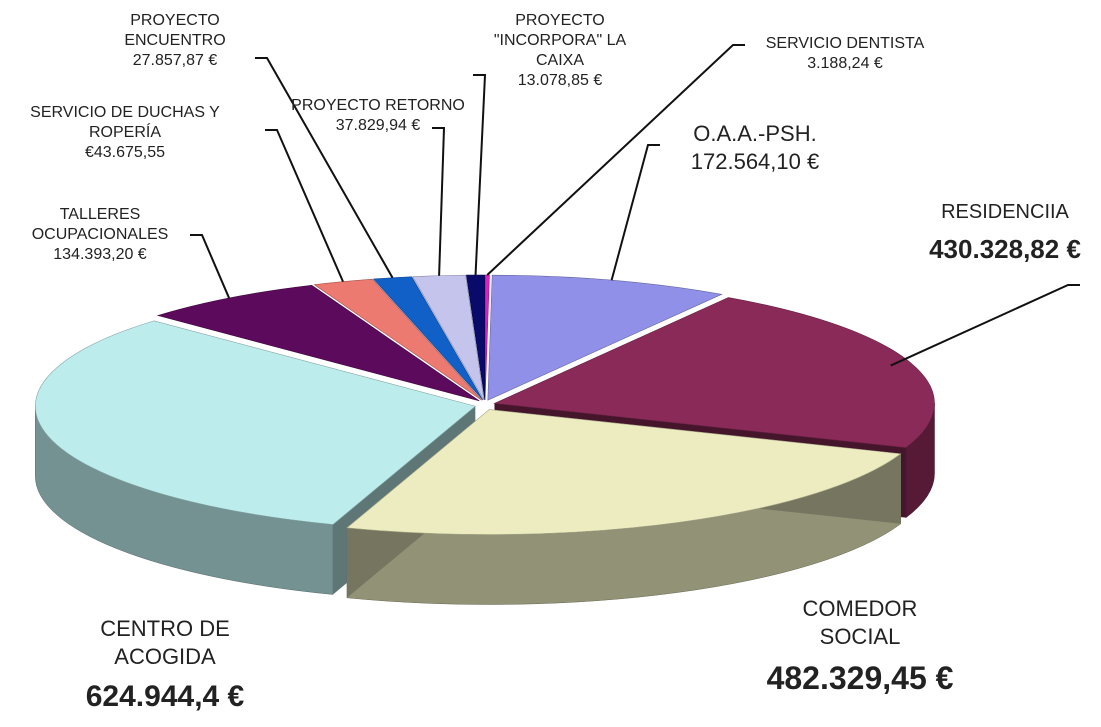  What do you see at coordinates (860, 622) in the screenshot?
I see `category-label: COMEDOR SOCIAL` at bounding box center [860, 622].